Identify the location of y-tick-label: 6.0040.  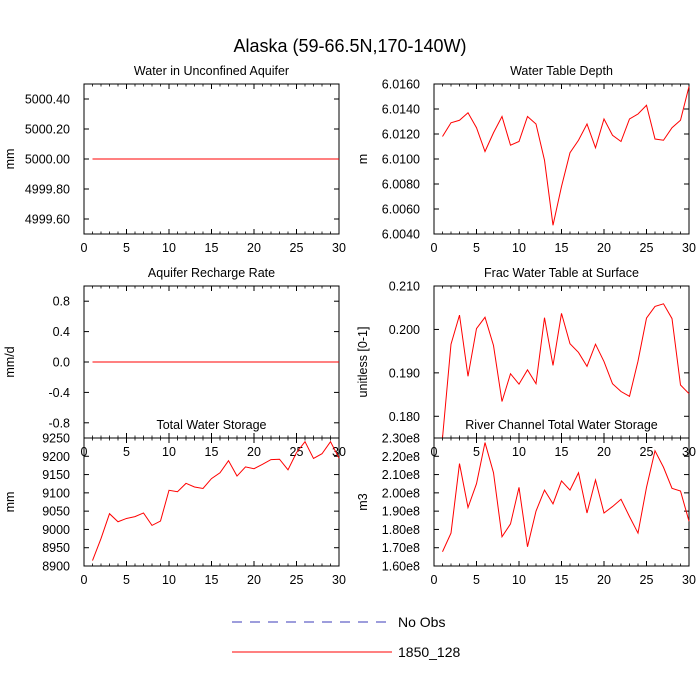
(401, 235).